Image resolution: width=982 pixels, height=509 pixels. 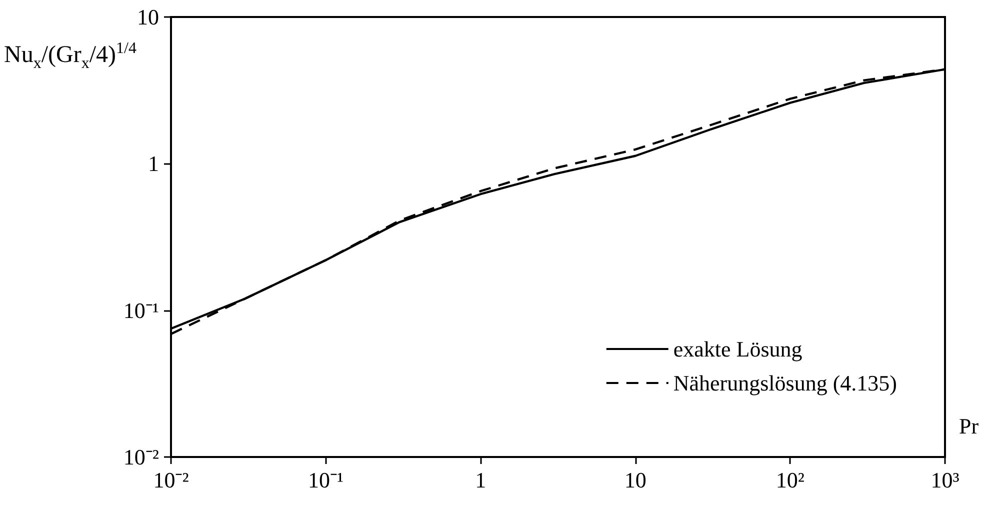 What do you see at coordinates (153, 163) in the screenshot?
I see `y-tick-label: 1` at bounding box center [153, 163].